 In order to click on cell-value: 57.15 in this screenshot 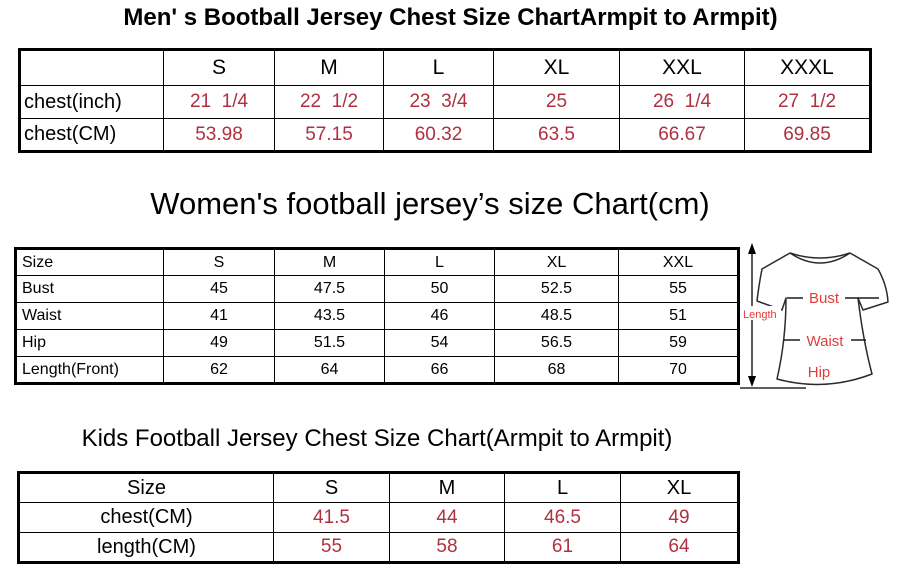, I will do `click(329, 135)`.